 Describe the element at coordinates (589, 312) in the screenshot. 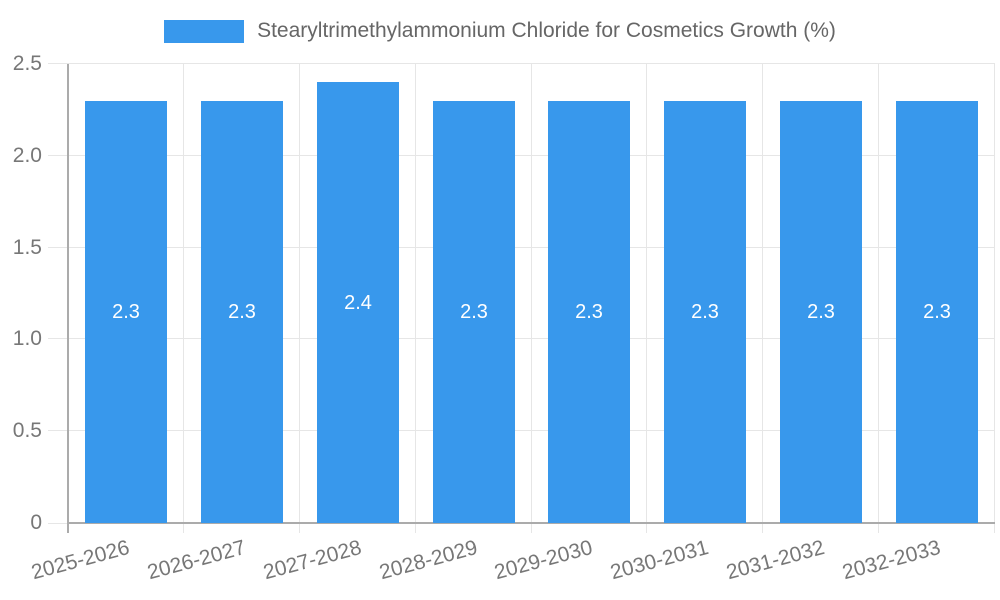

I see `bar-2029-2030` at that location.